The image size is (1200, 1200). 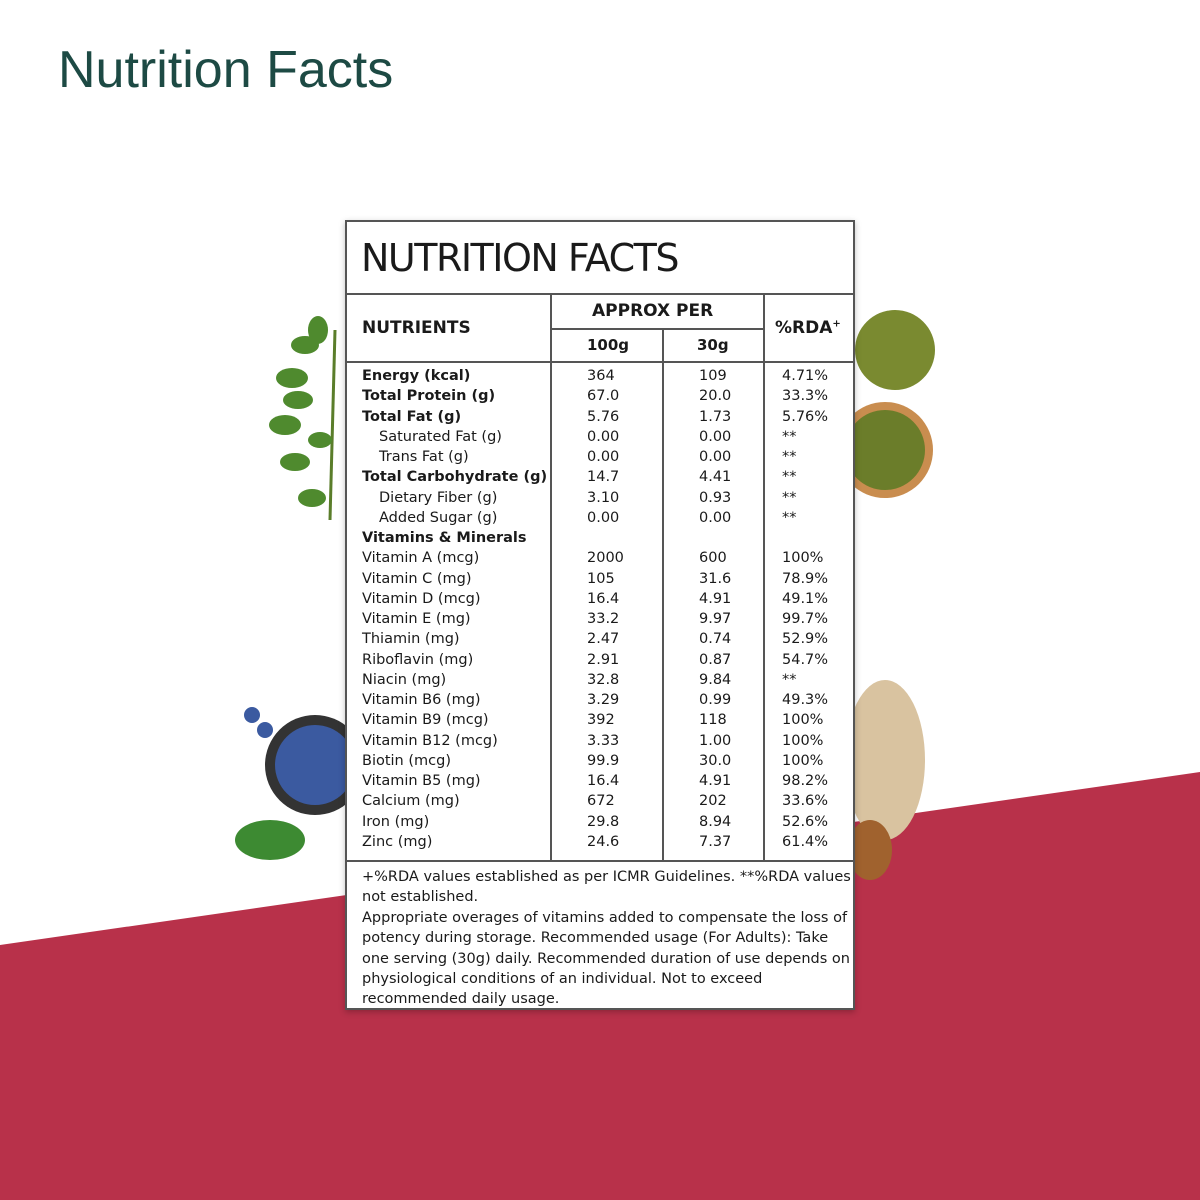 I want to click on nutrient-name: Iron (mg), so click(x=396, y=821).